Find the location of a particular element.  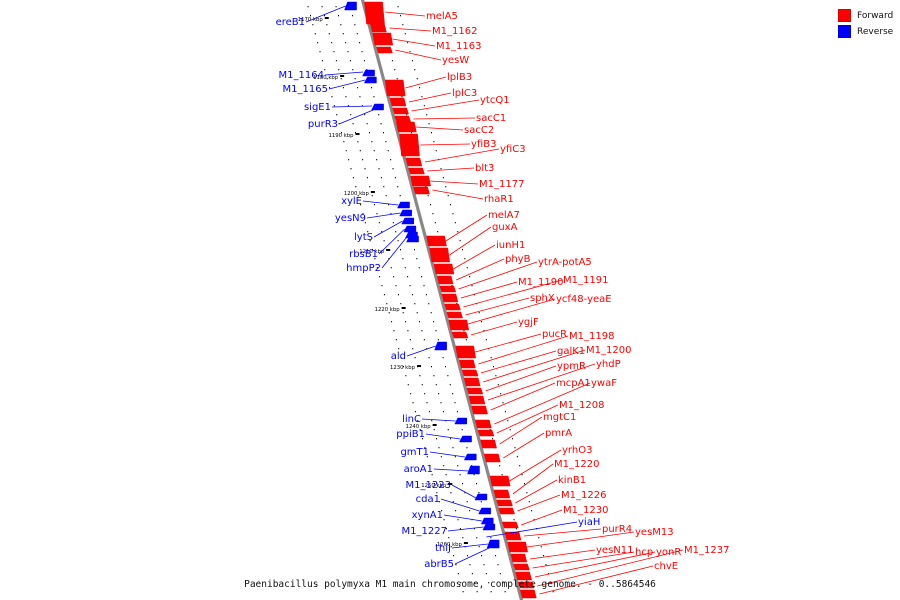

reverse-gene-label: sigE1 is located at coordinates (317, 107).